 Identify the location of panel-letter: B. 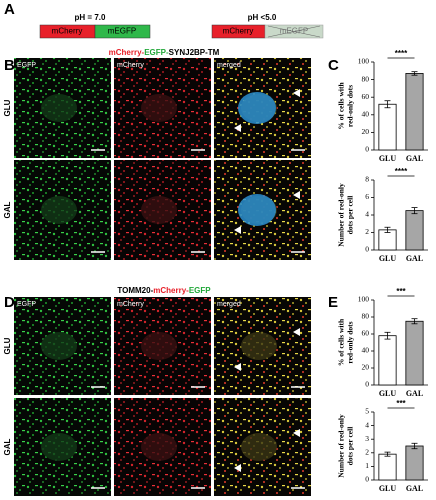
(9, 65).